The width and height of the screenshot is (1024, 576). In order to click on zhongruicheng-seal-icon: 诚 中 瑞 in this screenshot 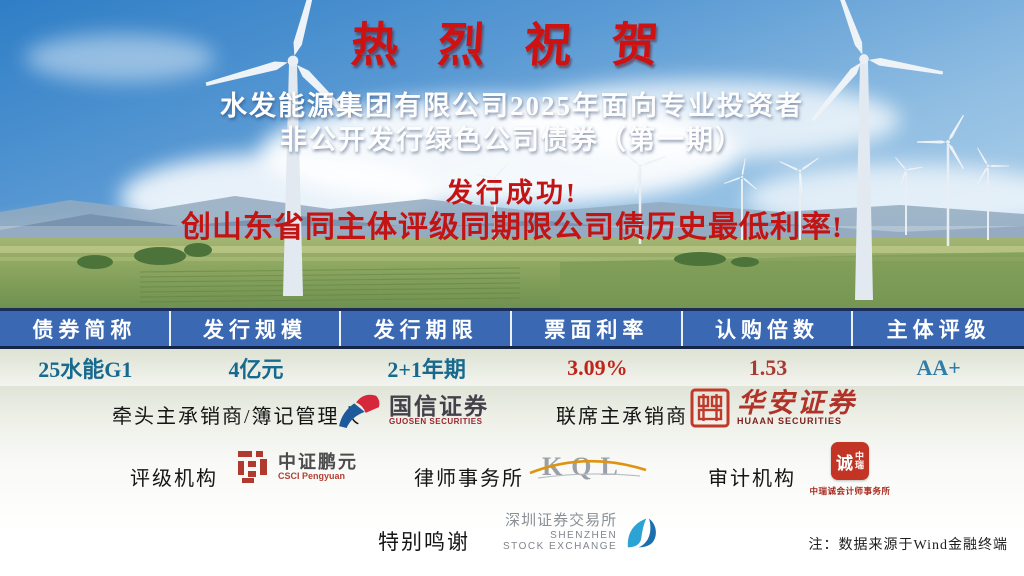, I will do `click(850, 461)`.